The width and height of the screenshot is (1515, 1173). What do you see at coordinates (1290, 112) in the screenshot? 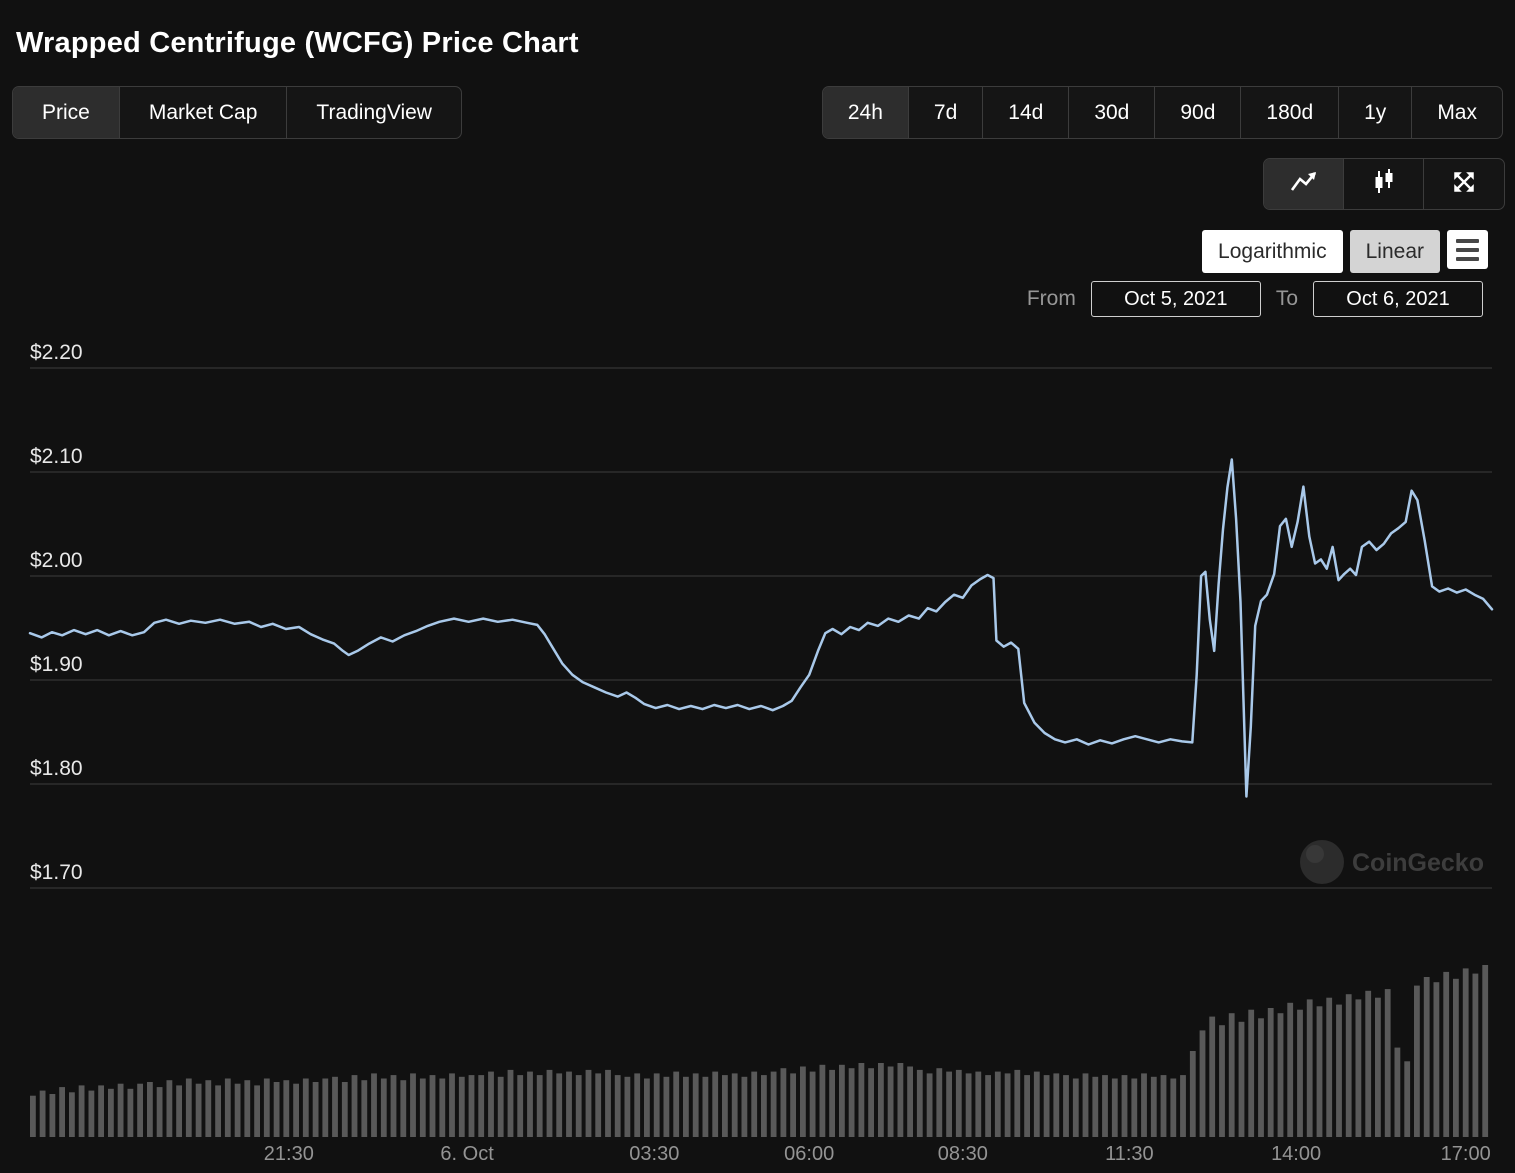
I see `range-180d: 180d` at bounding box center [1290, 112].